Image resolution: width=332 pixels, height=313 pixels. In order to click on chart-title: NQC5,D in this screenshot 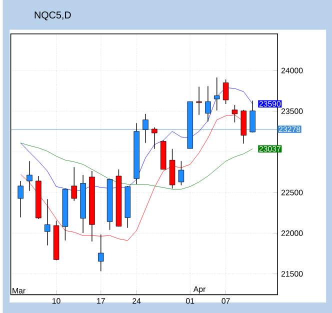, I will do `click(52, 15)`.